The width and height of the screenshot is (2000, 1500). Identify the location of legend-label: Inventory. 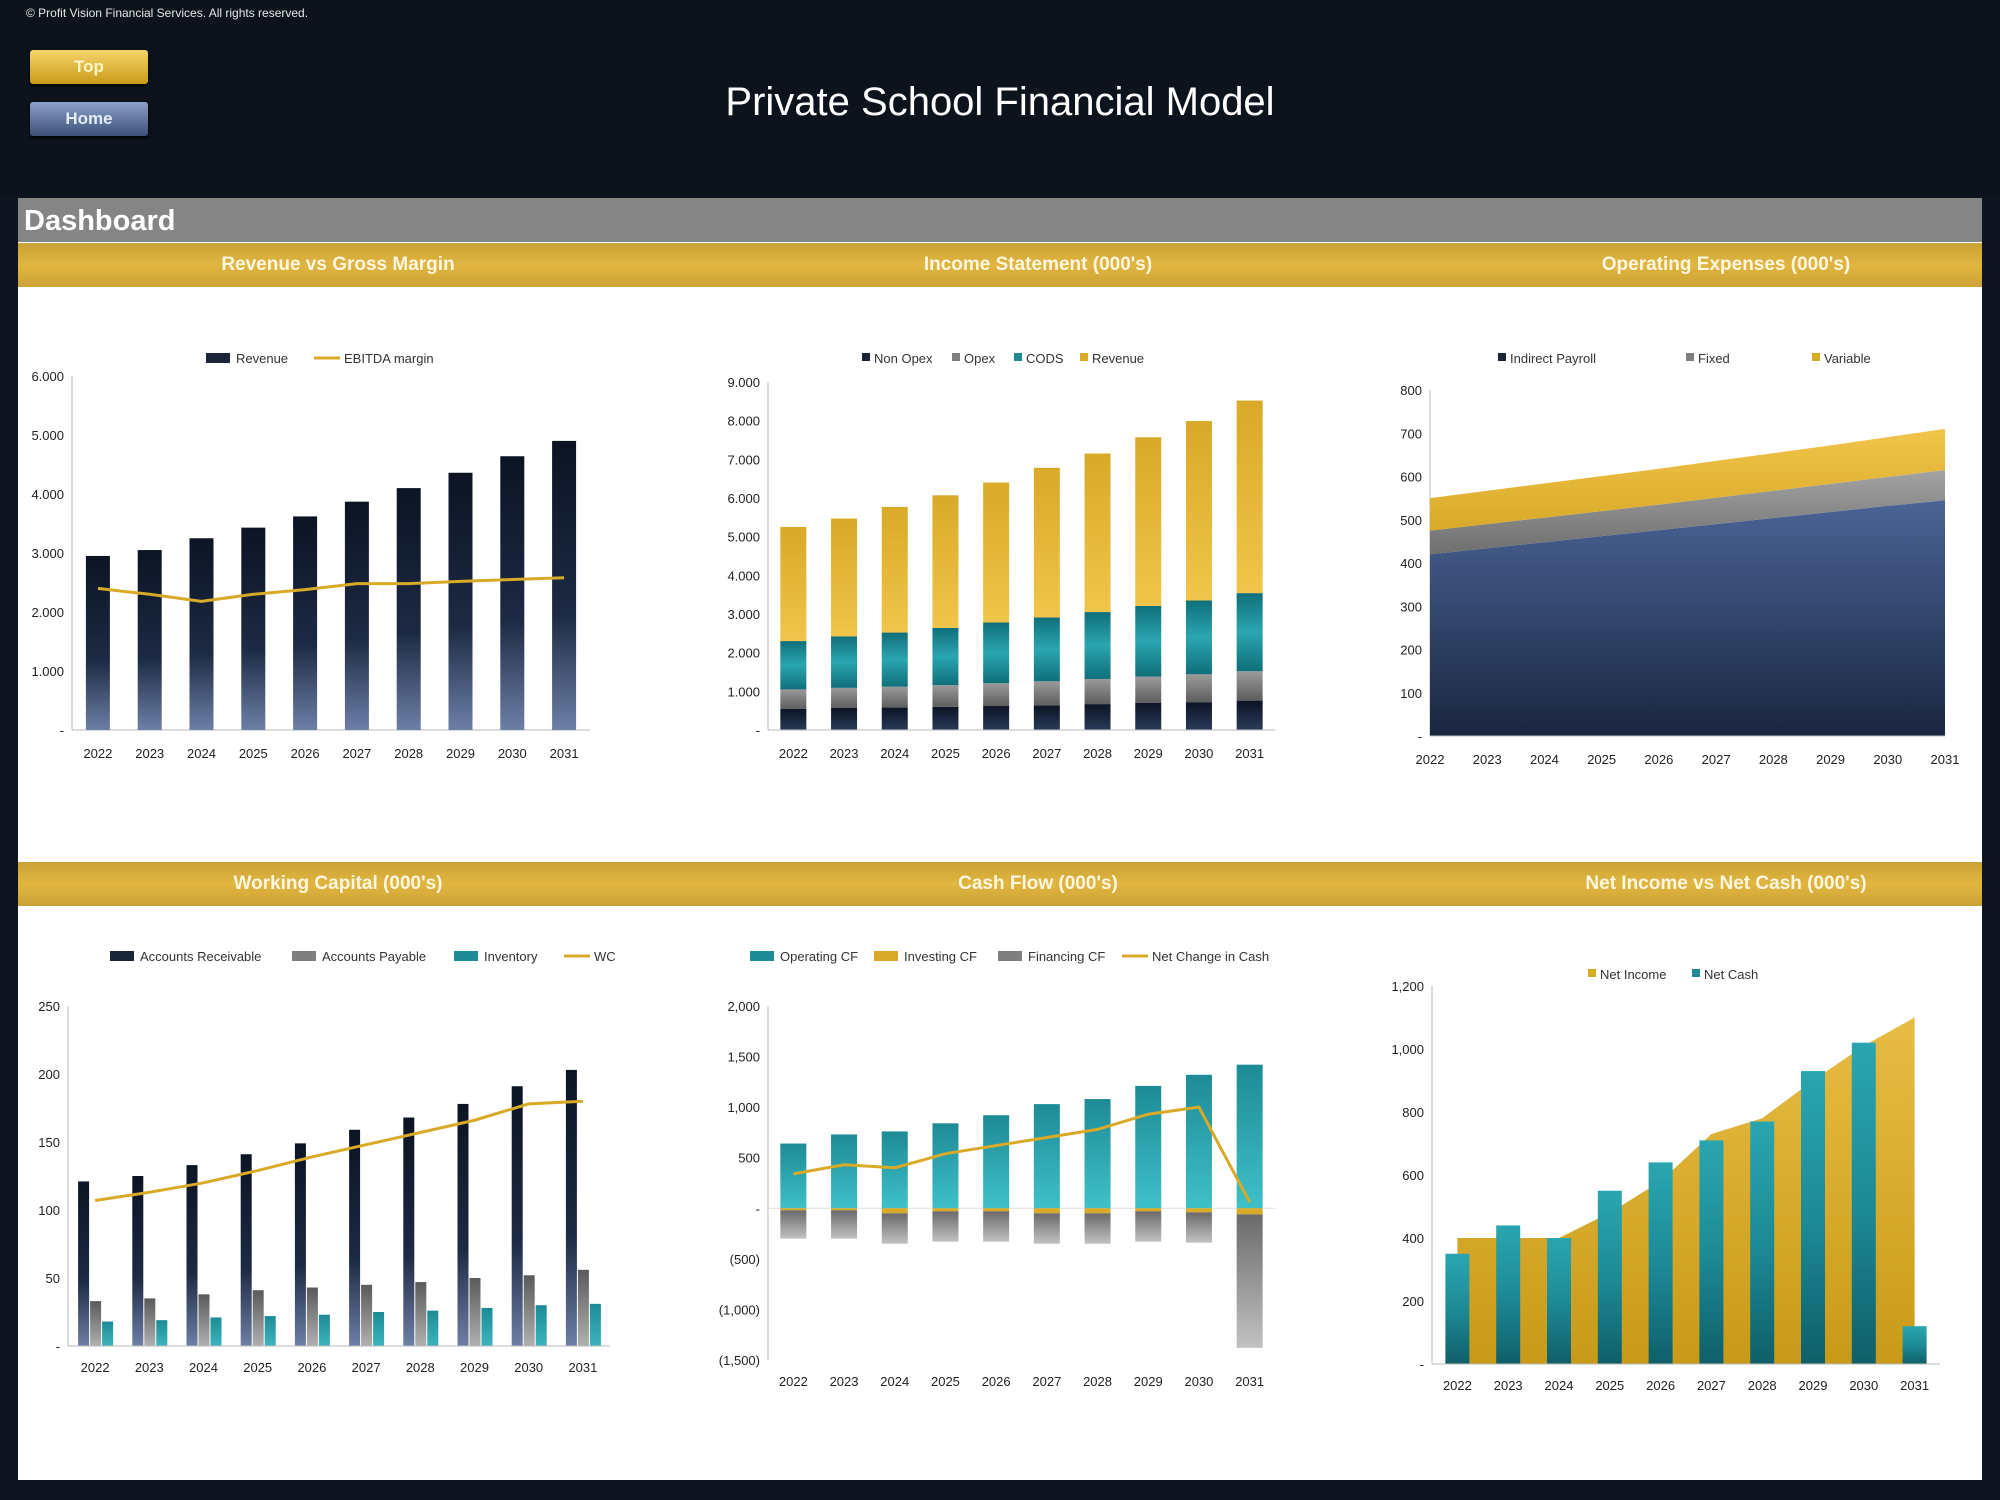
(511, 956).